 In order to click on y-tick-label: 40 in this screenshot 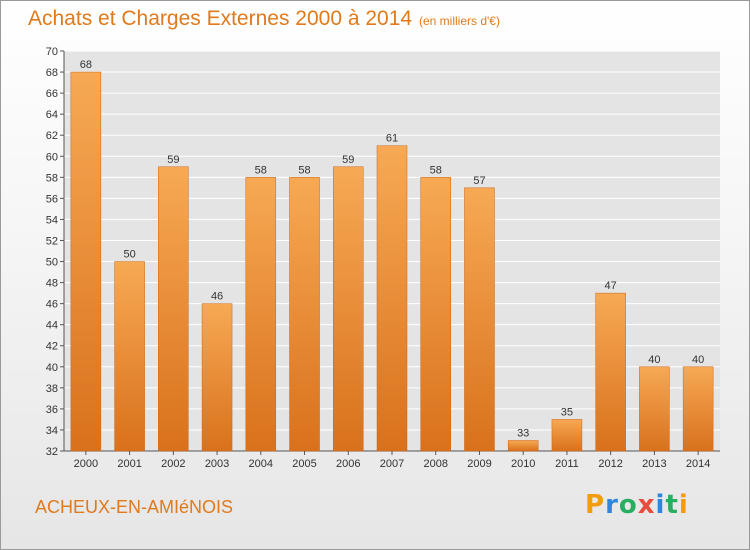, I will do `click(52, 368)`.